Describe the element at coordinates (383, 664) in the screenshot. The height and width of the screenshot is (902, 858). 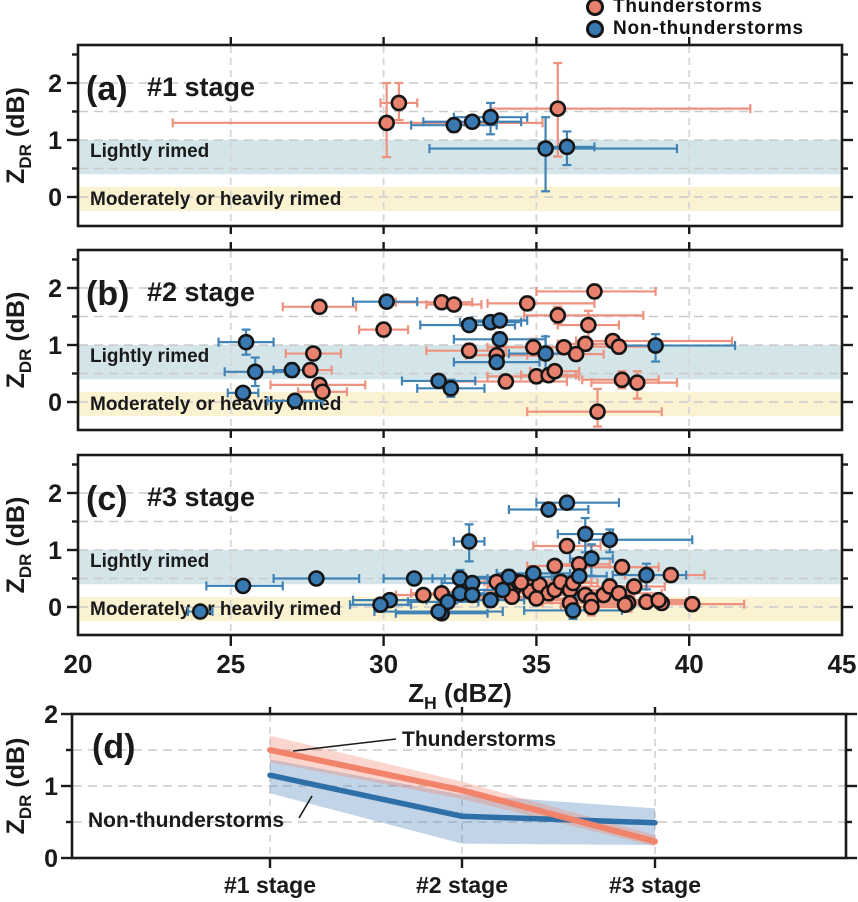
I see `x-tick-label: 30` at that location.